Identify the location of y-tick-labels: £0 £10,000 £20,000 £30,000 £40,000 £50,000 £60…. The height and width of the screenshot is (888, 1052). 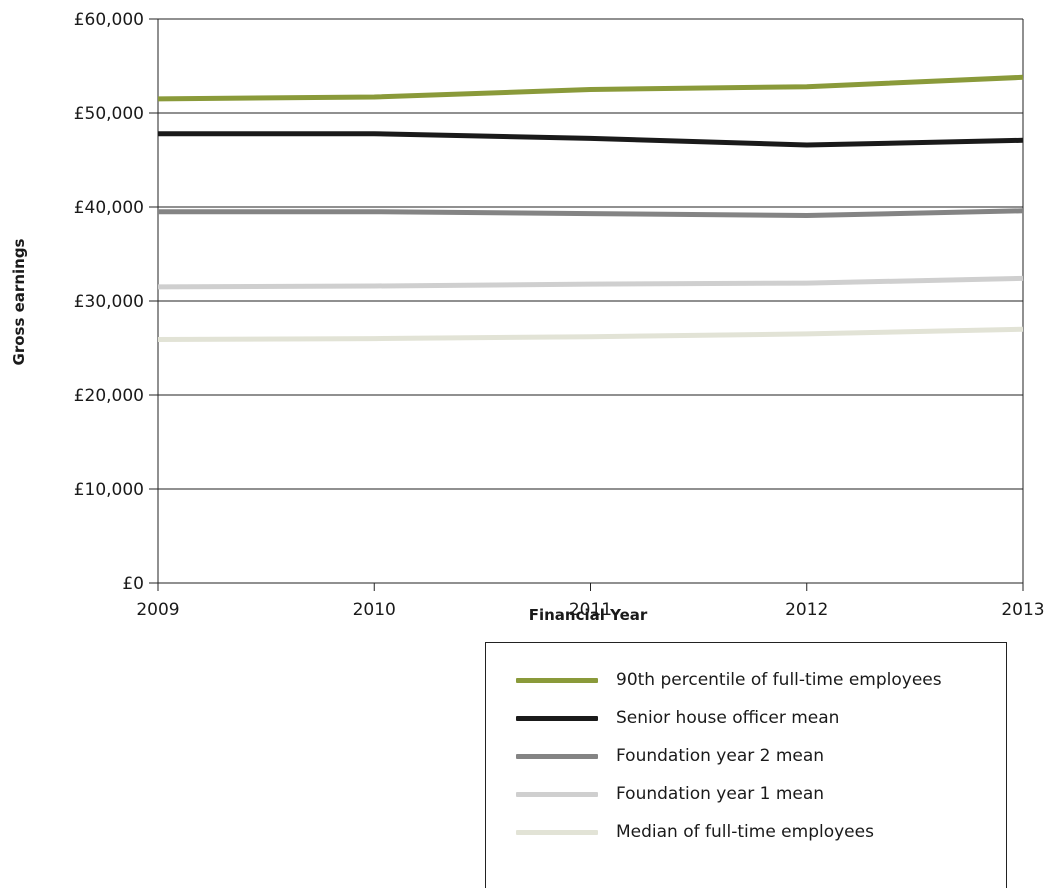
(109, 302).